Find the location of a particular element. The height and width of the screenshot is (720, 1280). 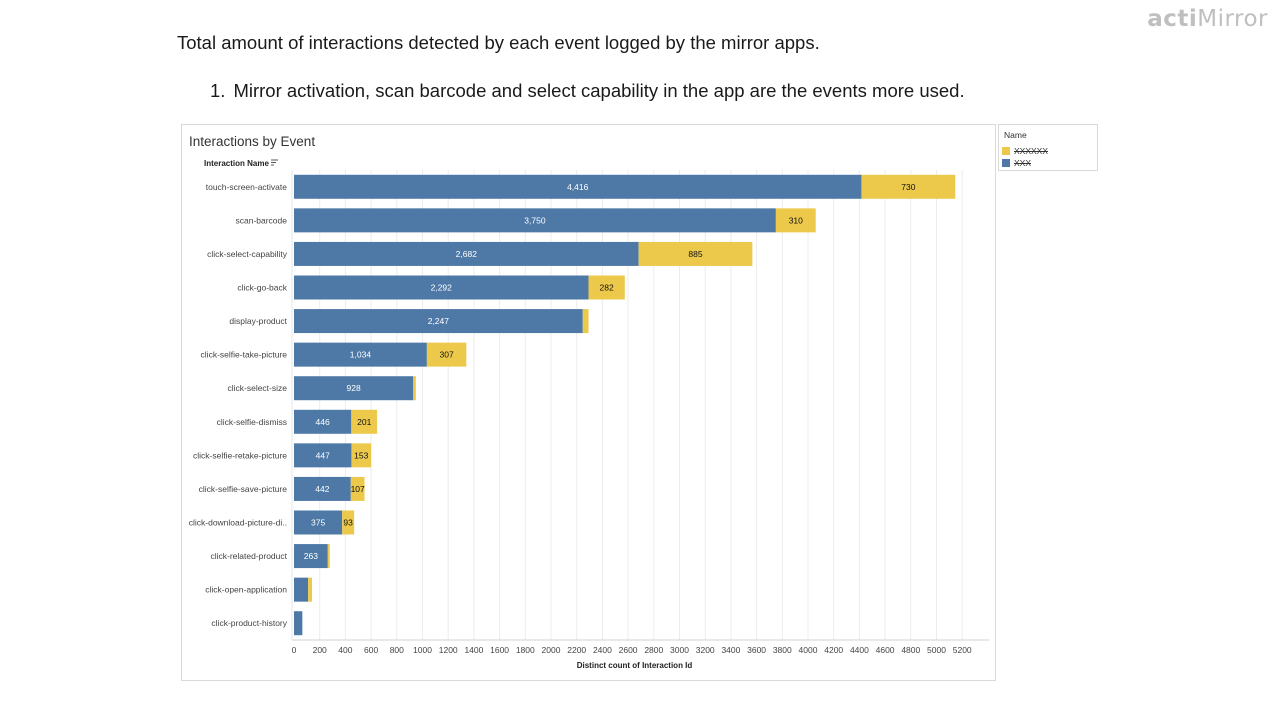

legend: Name XXXXXX XXX is located at coordinates (1048, 147).